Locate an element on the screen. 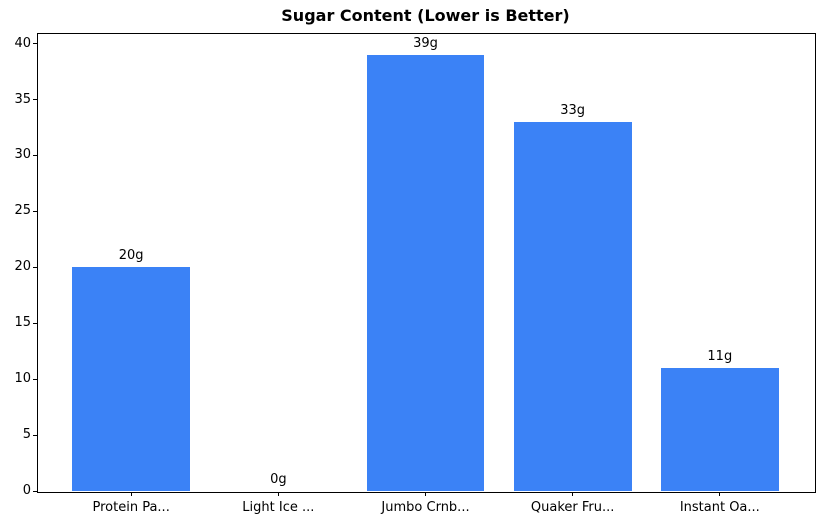  y-axis-tick-label: 35 is located at coordinates (22, 99).